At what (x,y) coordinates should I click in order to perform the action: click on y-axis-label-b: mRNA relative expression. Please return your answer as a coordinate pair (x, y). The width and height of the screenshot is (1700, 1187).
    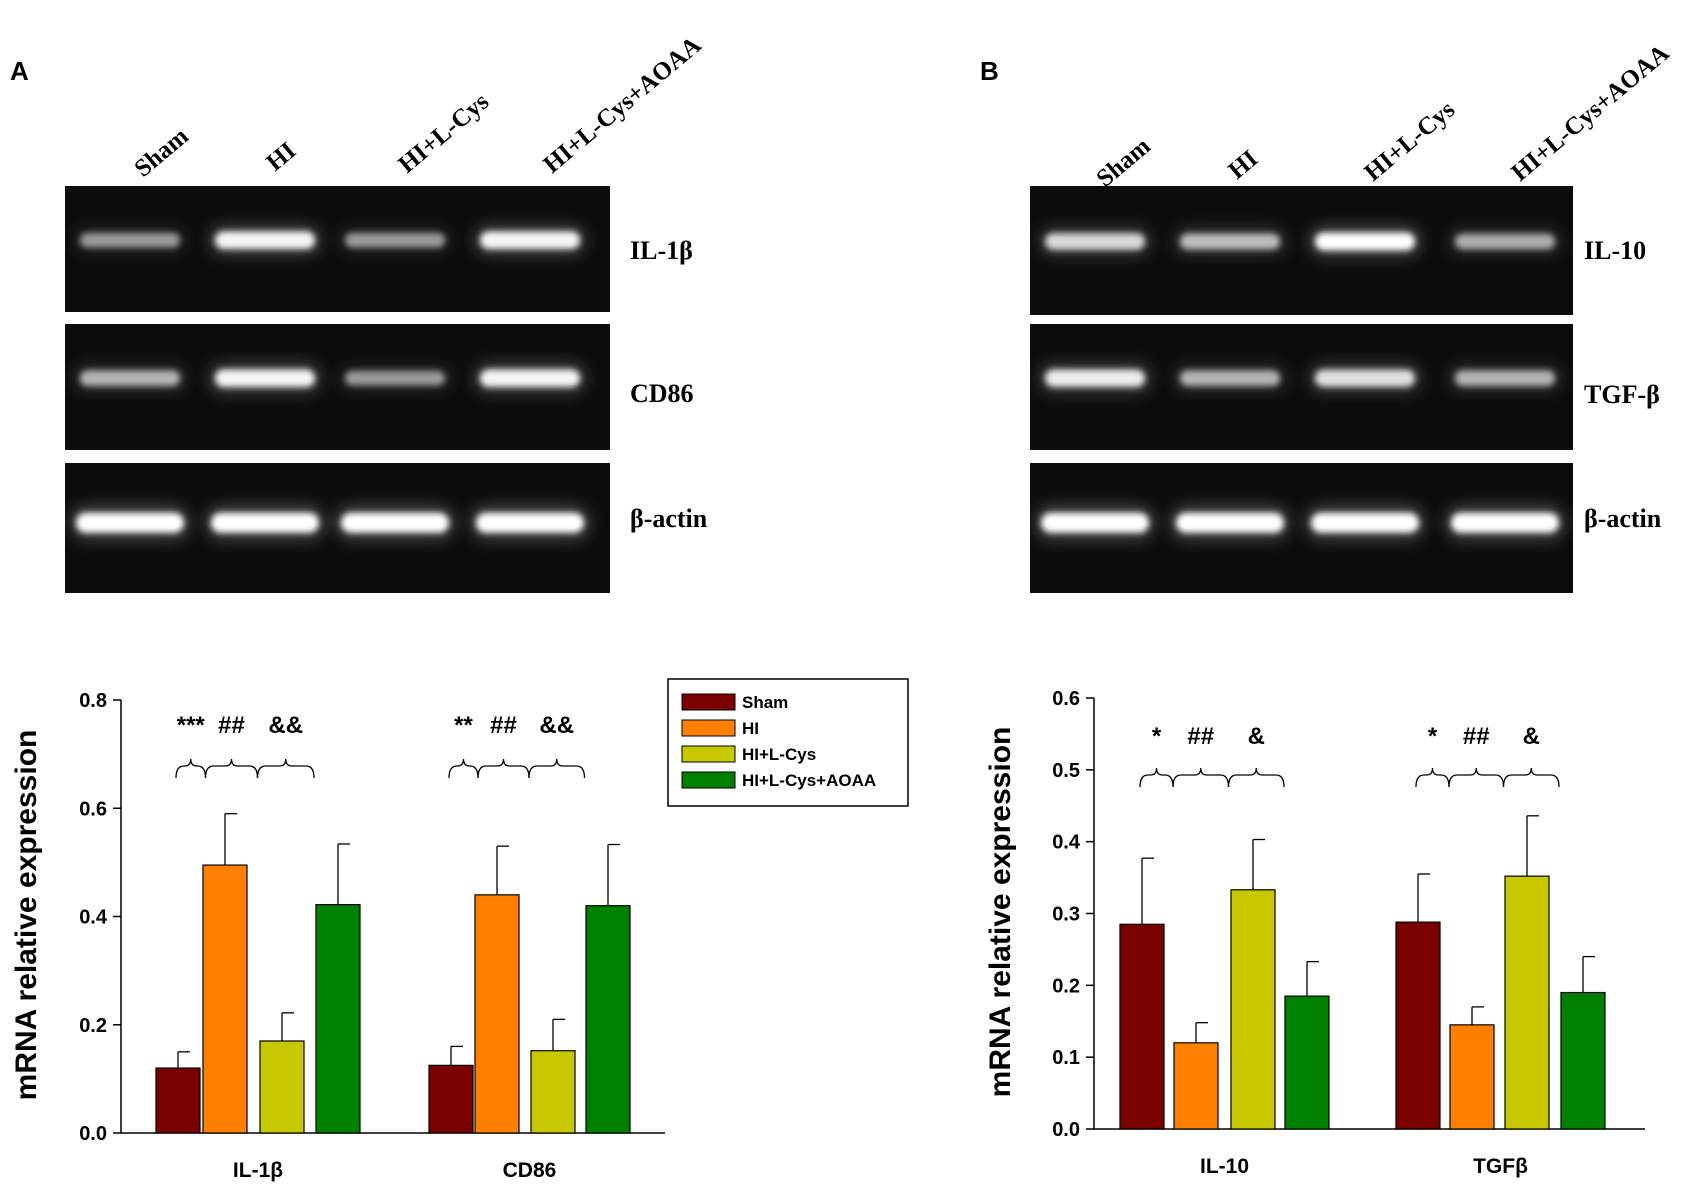
    Looking at the image, I should click on (1000, 912).